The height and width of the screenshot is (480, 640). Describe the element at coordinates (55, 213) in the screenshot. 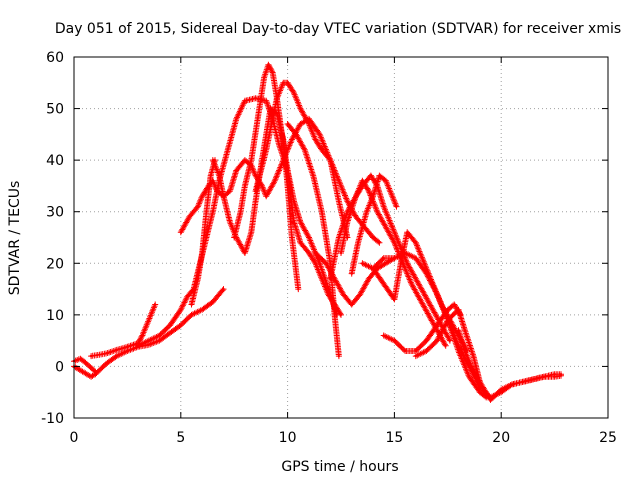

I see `y-tick-label: 30` at that location.